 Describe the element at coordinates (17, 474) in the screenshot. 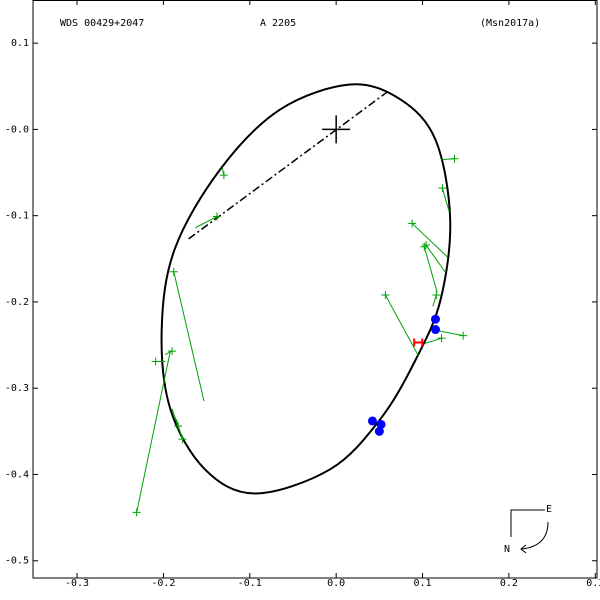

I see `y-tick-label: -0.4` at that location.